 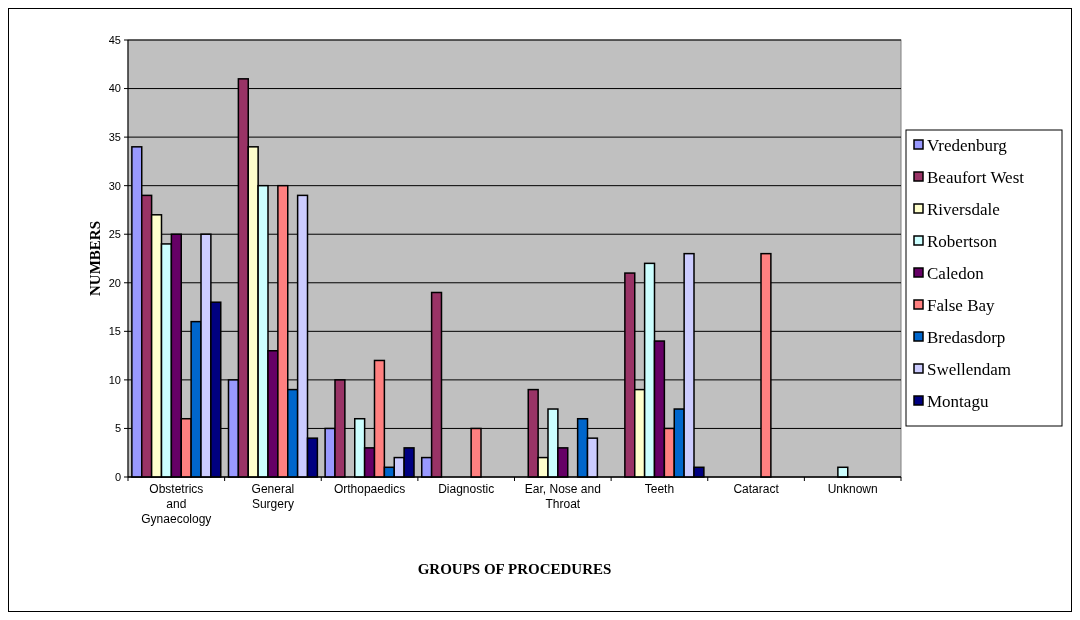 I want to click on legend-label: False Bay, so click(x=961, y=305).